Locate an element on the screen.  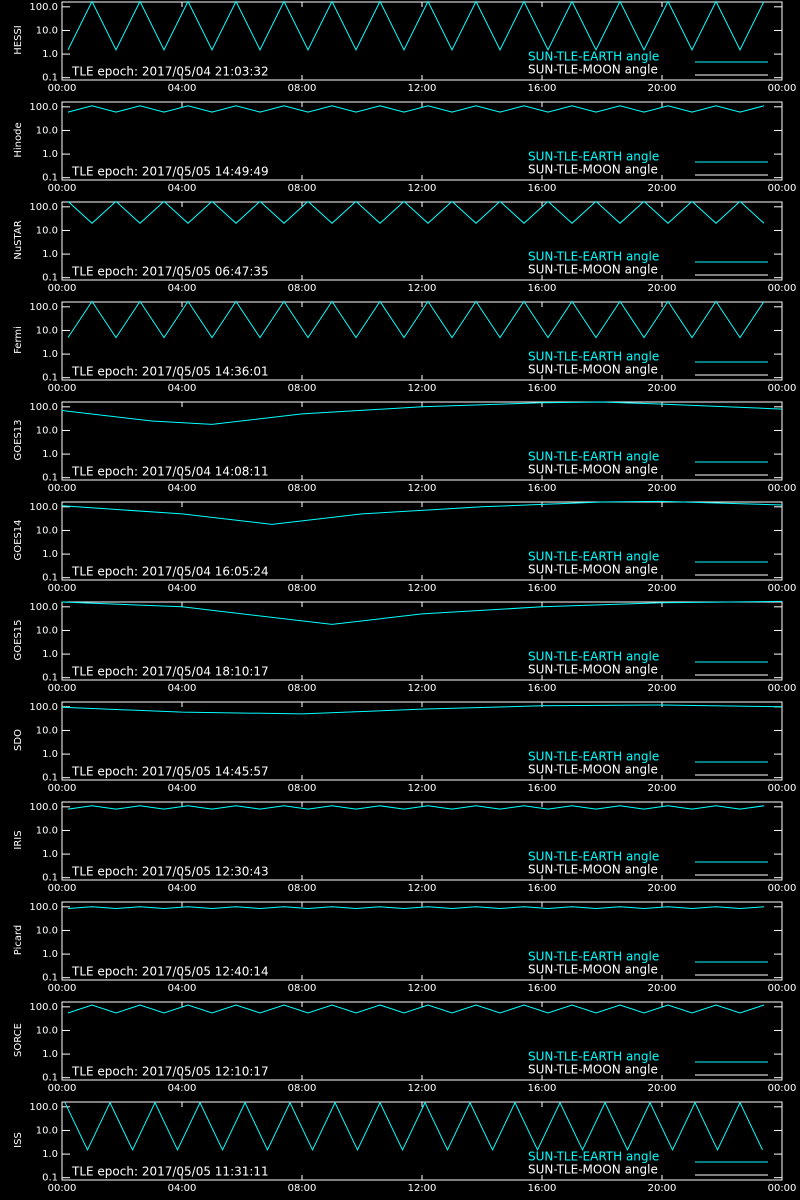
y-axis-label: Hinode is located at coordinates (18, 139).